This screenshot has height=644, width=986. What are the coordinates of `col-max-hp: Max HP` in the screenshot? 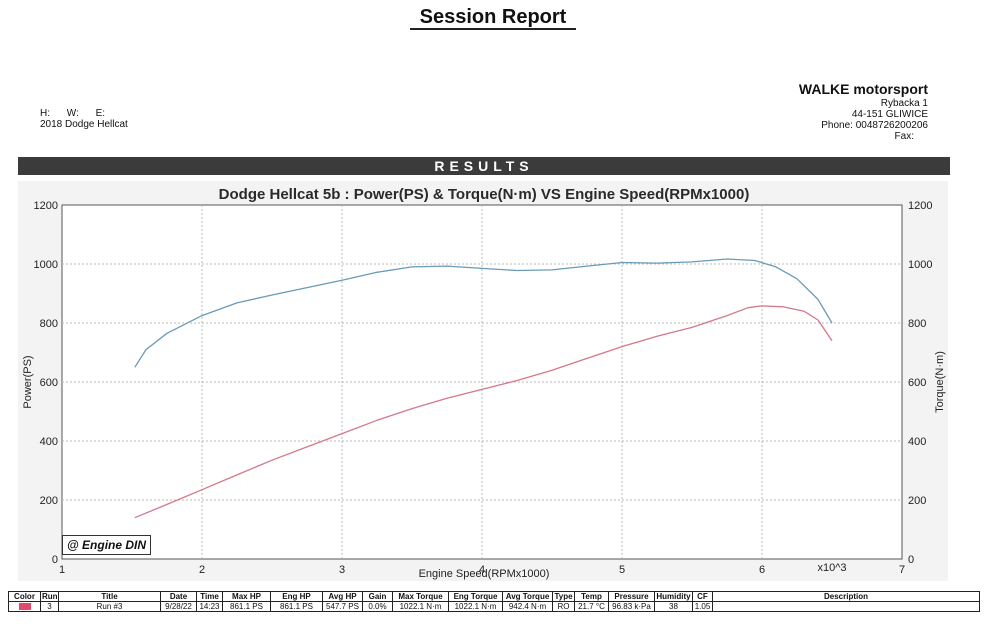 It's located at (246, 596).